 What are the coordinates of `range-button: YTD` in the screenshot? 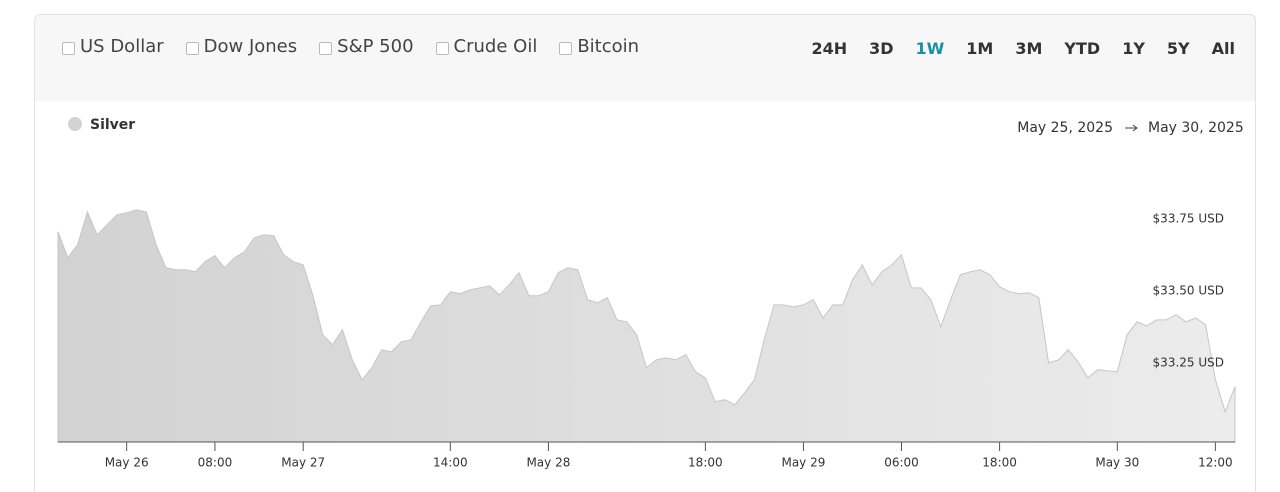 It's located at (1082, 48).